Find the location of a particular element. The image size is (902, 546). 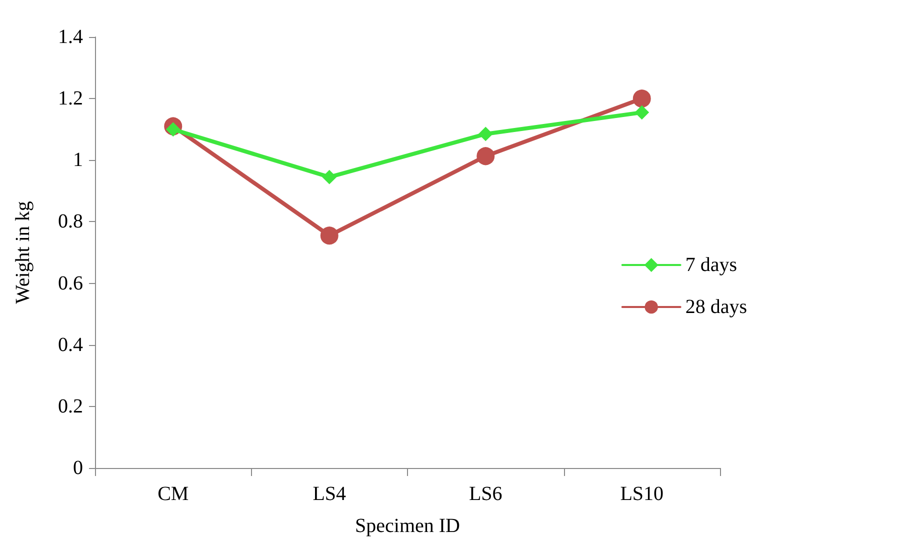

y-tick-label: 1.2 is located at coordinates (70, 99).